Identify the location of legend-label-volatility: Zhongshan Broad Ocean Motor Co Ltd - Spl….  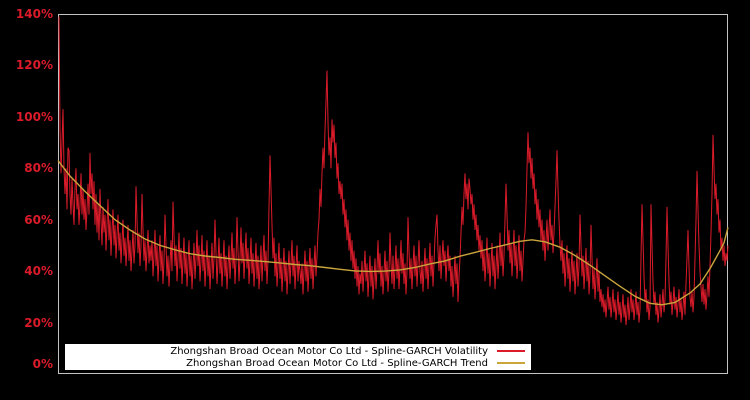
(329, 351).